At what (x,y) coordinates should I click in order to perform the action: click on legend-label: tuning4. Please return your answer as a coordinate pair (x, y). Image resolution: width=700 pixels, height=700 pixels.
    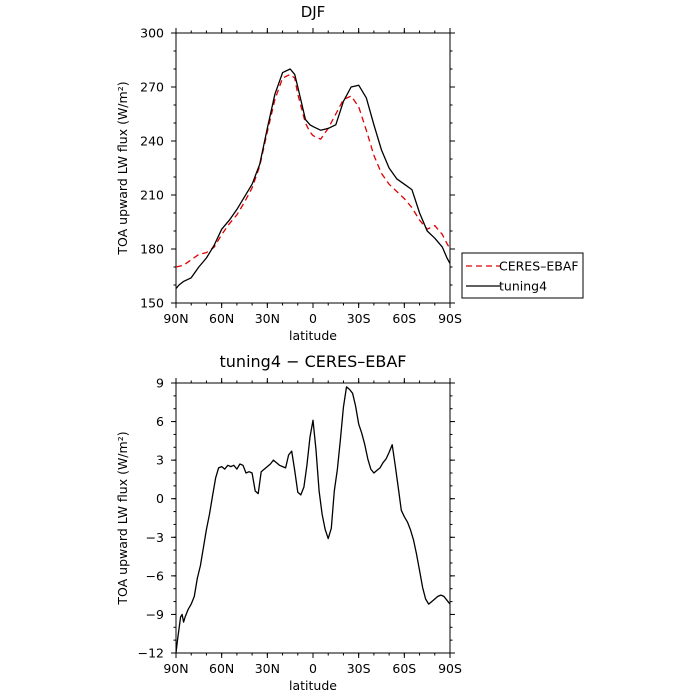
    Looking at the image, I should click on (523, 286).